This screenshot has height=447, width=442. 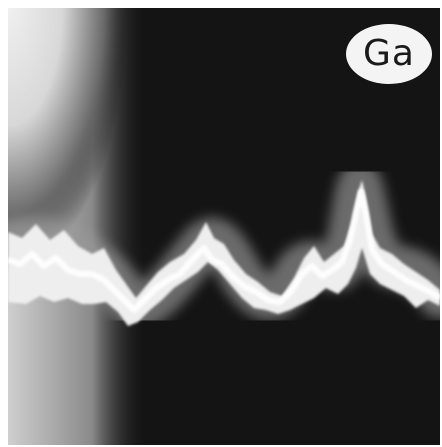 I want to click on element-label: Ga, so click(x=389, y=53).